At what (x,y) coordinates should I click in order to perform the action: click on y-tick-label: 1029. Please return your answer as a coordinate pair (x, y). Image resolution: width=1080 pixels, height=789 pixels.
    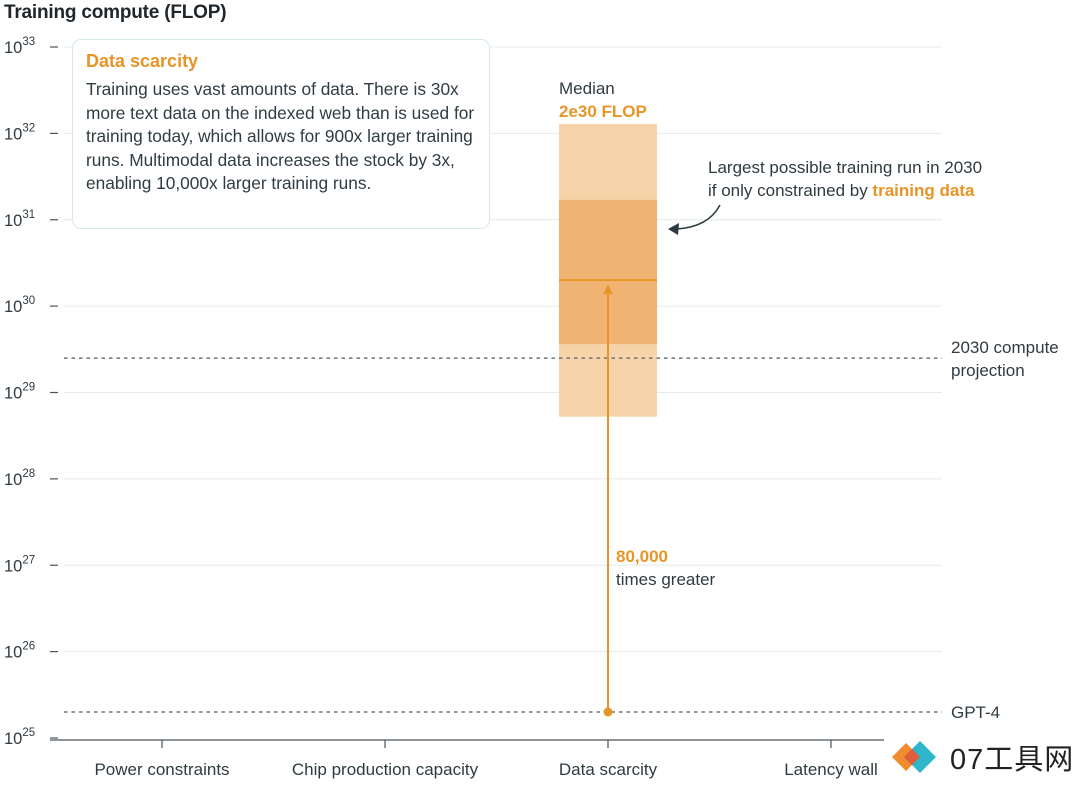
    Looking at the image, I should click on (19, 392).